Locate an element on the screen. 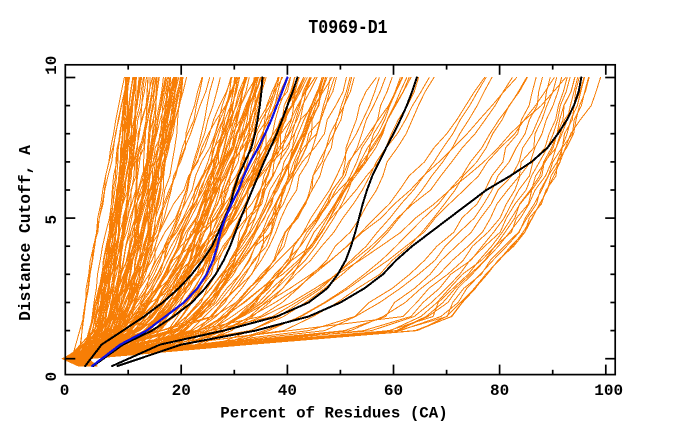  svg-text: Distance Cutoff, A is located at coordinates (25, 233).